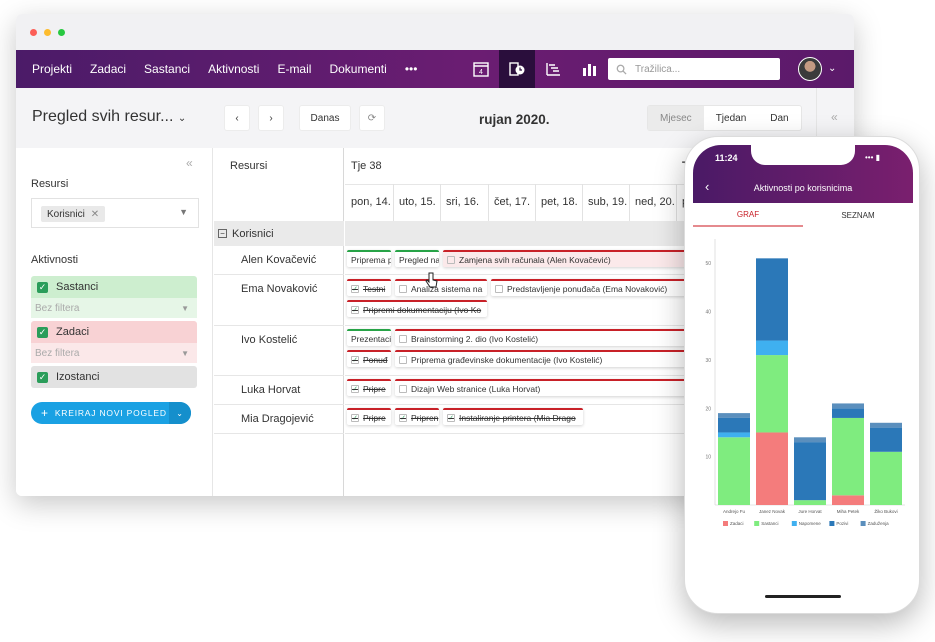 This screenshot has height=642, width=935. Describe the element at coordinates (417, 308) in the screenshot. I see `calendar-event: ✓ Pripremi dokumentaciju (Ivo Ko` at that location.